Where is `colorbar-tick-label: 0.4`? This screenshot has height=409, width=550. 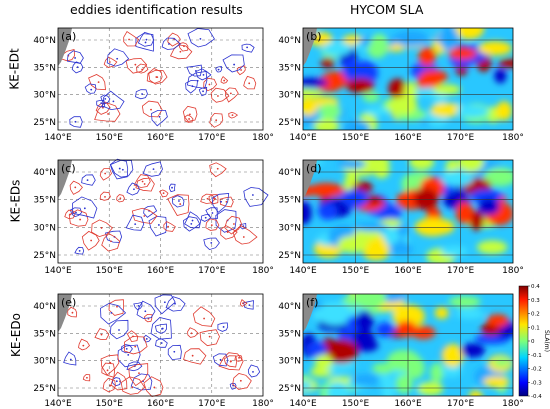 colorbar-tick-label: 0.4 is located at coordinates (535, 287).